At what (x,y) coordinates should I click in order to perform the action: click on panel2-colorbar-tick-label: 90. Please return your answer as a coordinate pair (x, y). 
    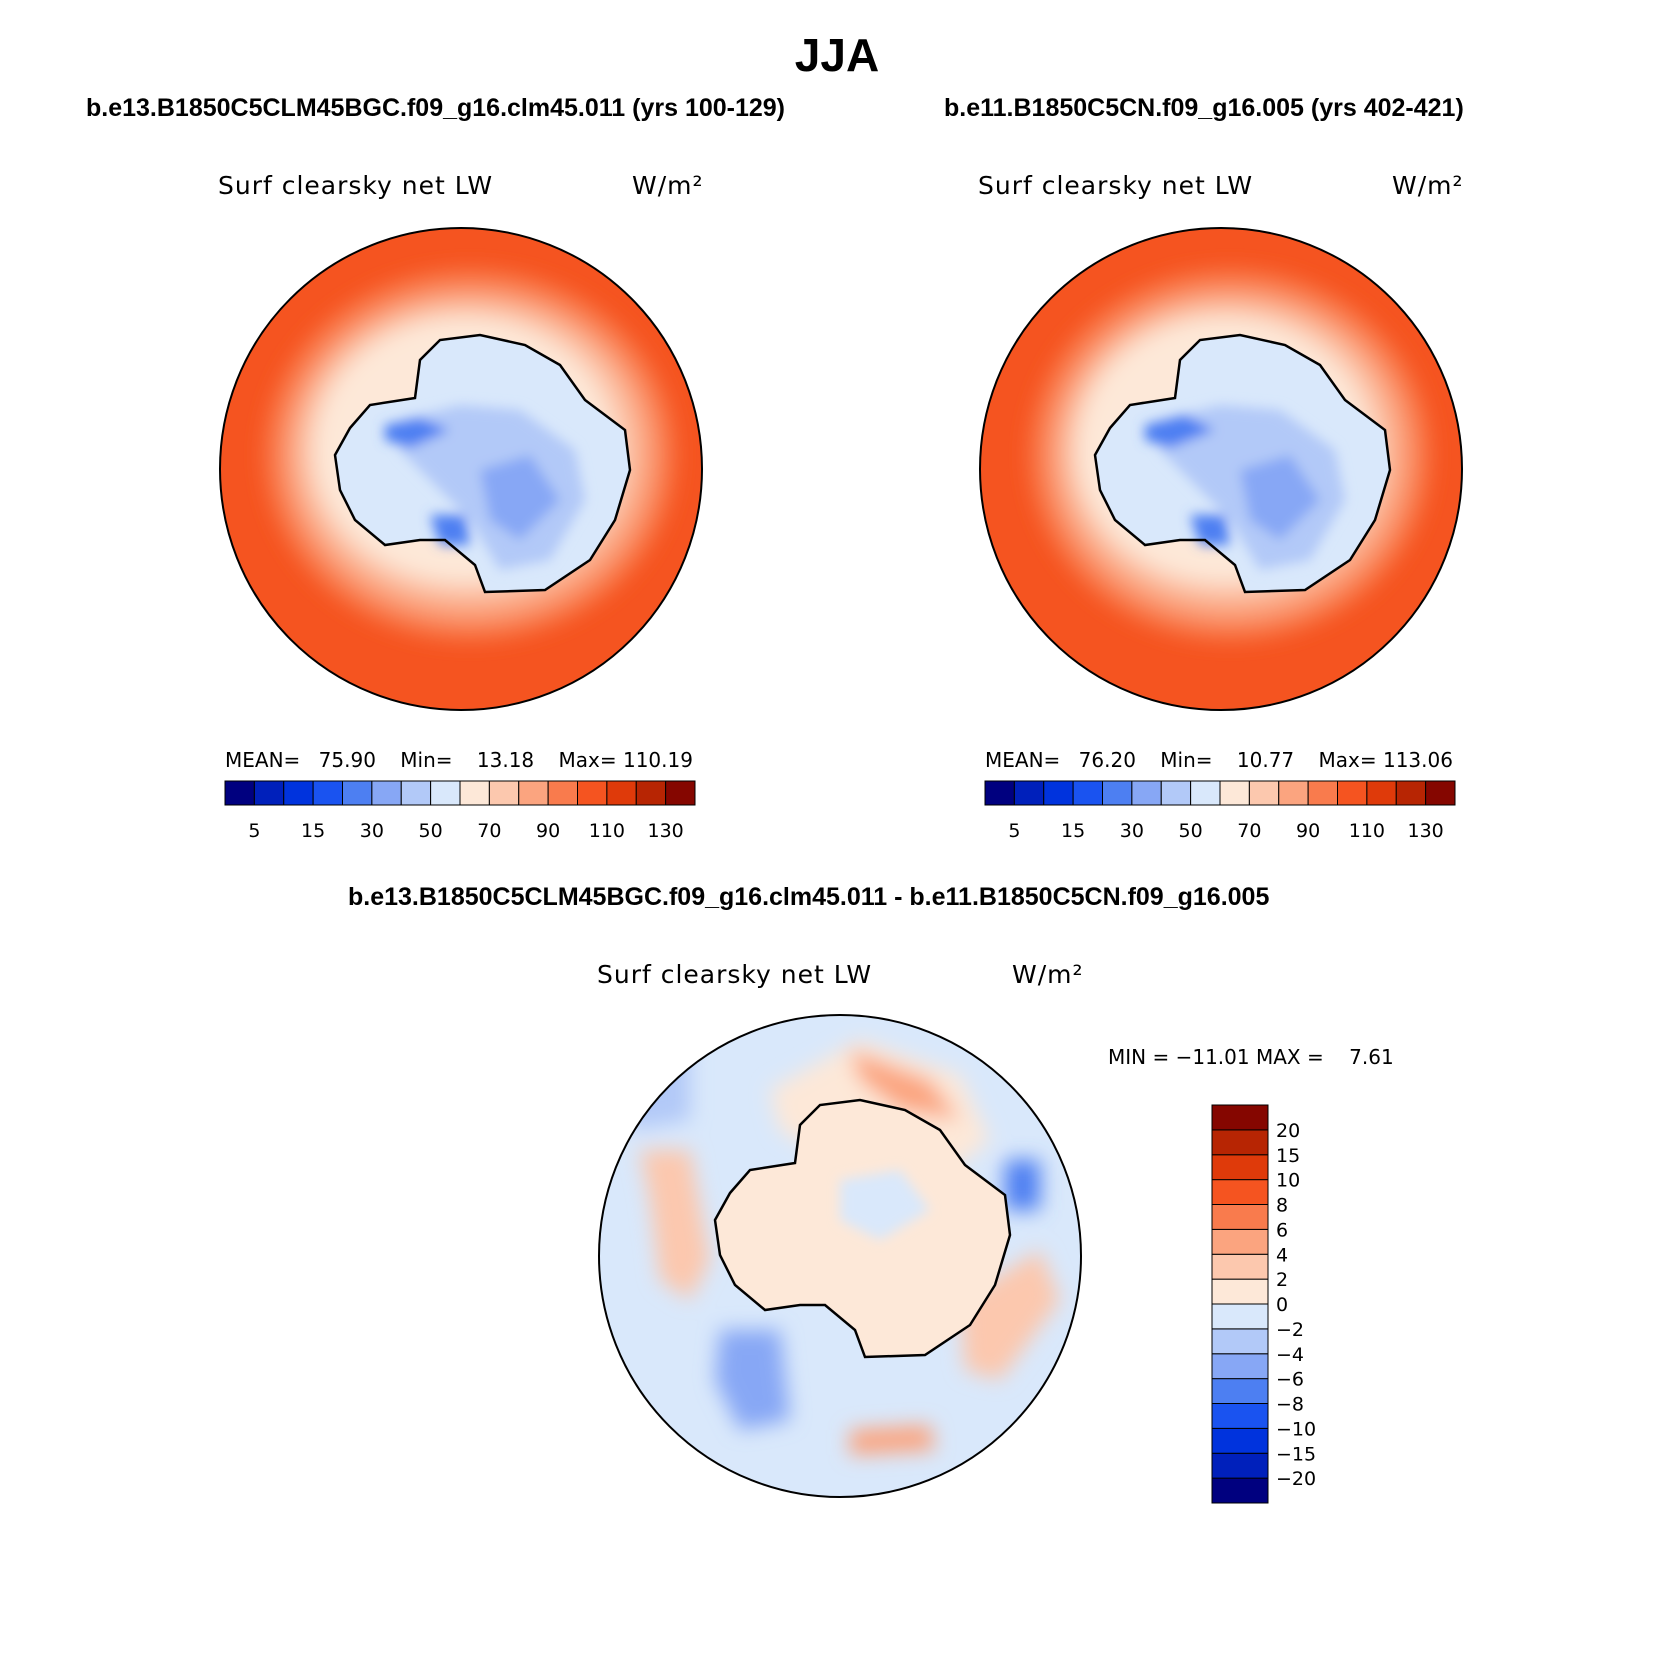
    Looking at the image, I should click on (1308, 831).